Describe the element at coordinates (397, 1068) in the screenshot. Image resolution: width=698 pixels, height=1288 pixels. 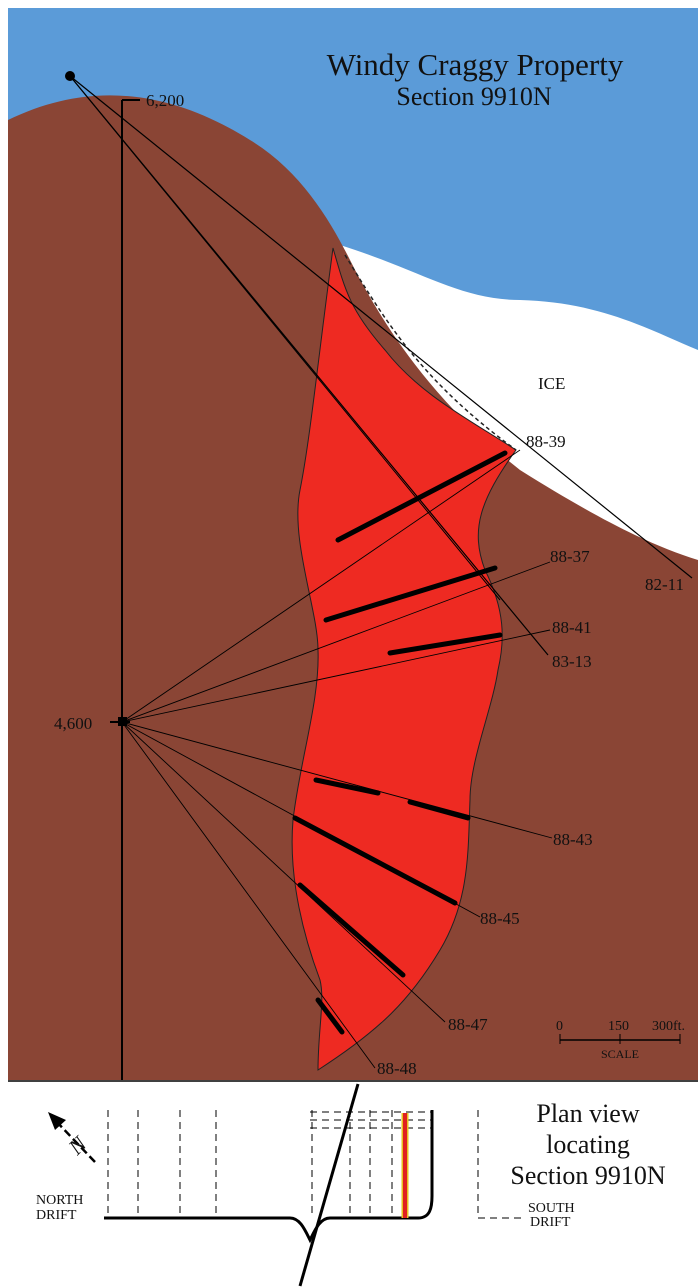
I see `hole-label-88-48: 88-48` at that location.